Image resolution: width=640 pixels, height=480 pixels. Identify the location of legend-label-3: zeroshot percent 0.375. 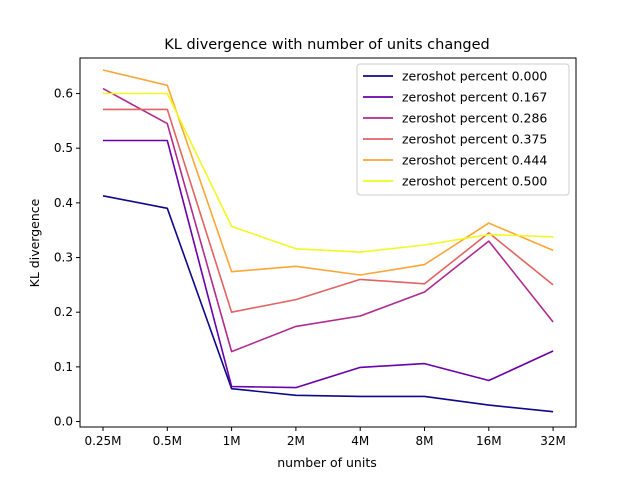
(474, 139).